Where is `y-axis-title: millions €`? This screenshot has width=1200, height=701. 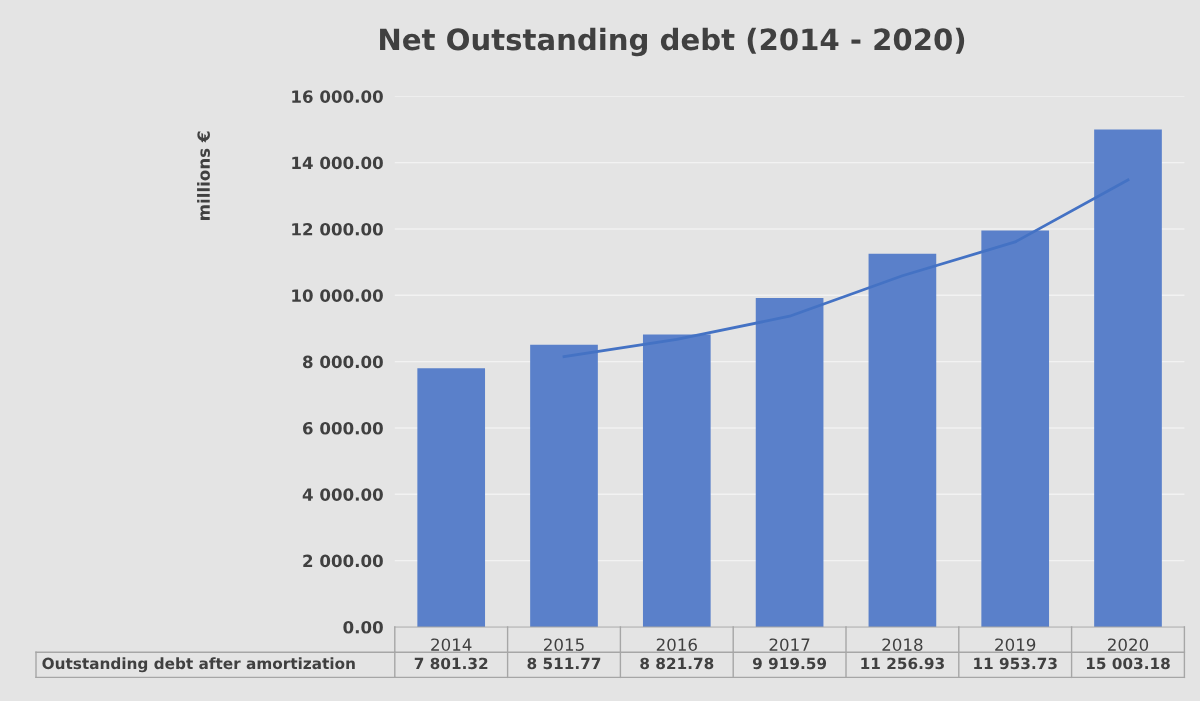
y-axis-title: millions € is located at coordinates (203, 175).